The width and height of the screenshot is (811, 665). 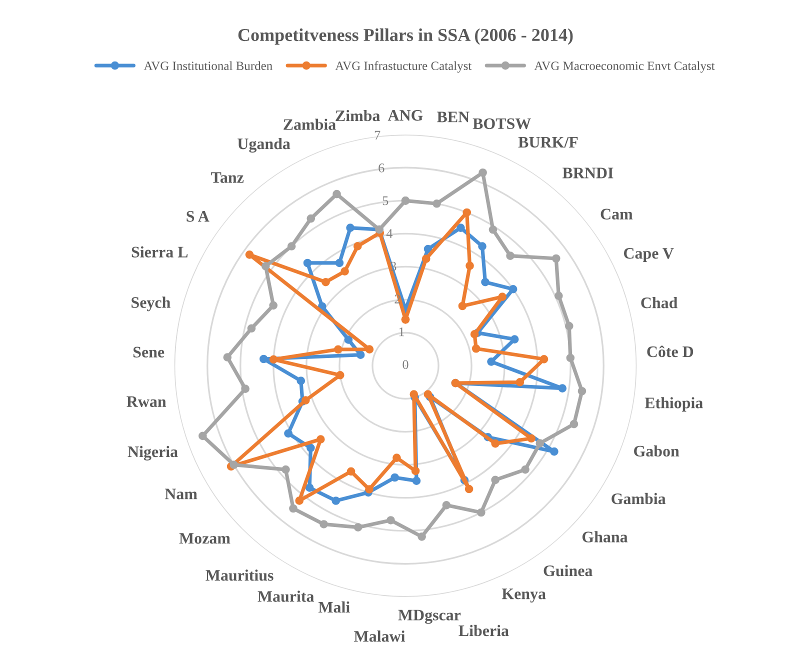 What do you see at coordinates (639, 498) in the screenshot?
I see `spoke-label: Gambia` at bounding box center [639, 498].